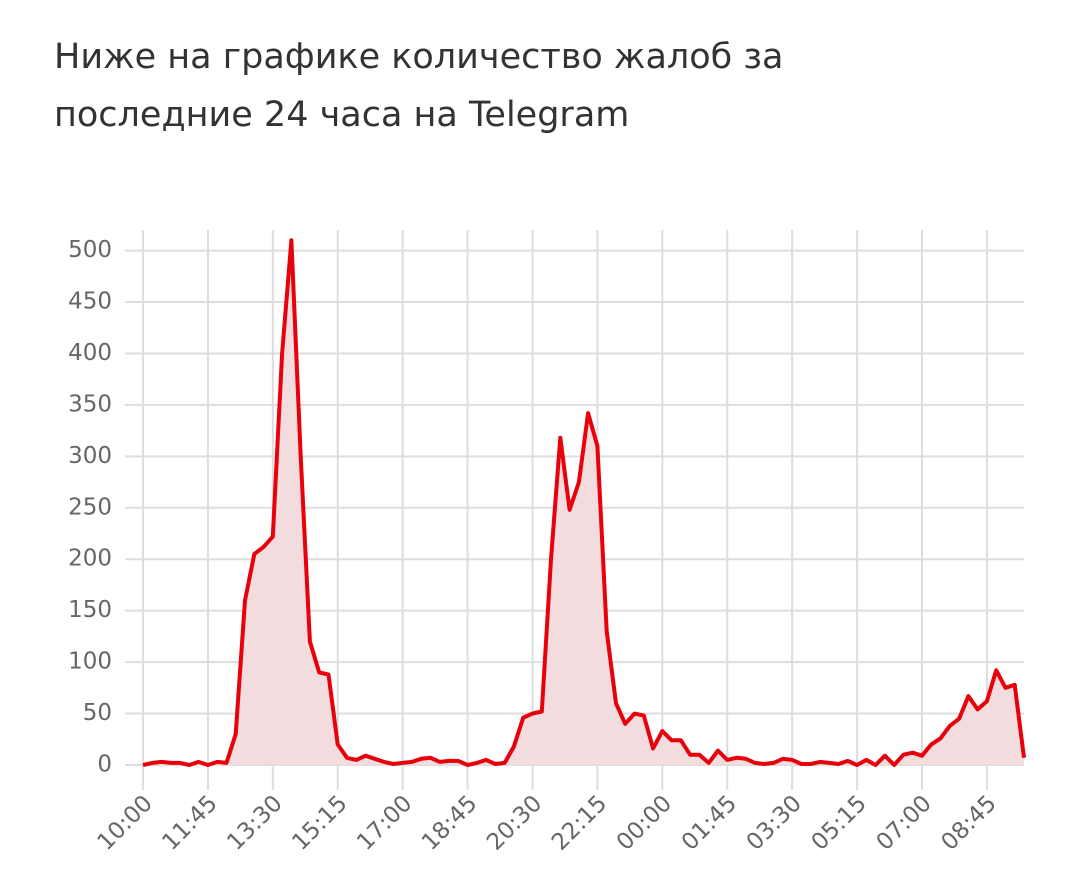 This screenshot has height=891, width=1080. Describe the element at coordinates (90, 507) in the screenshot. I see `y-tick-label: 250` at that location.